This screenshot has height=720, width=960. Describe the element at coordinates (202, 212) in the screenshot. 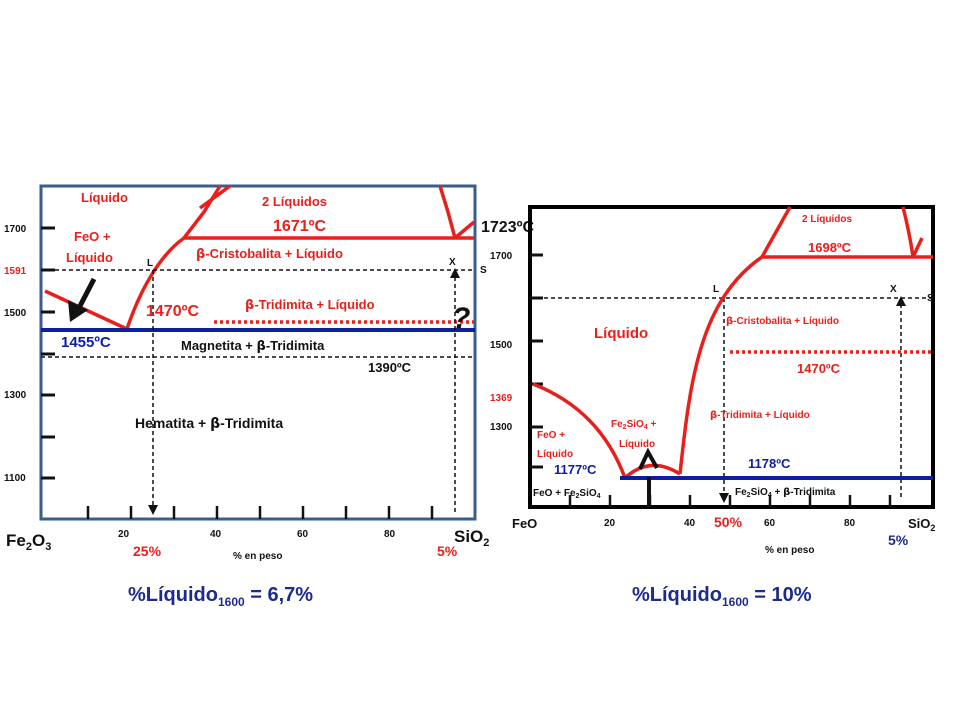

I see `left-miscibility-gap` at that location.